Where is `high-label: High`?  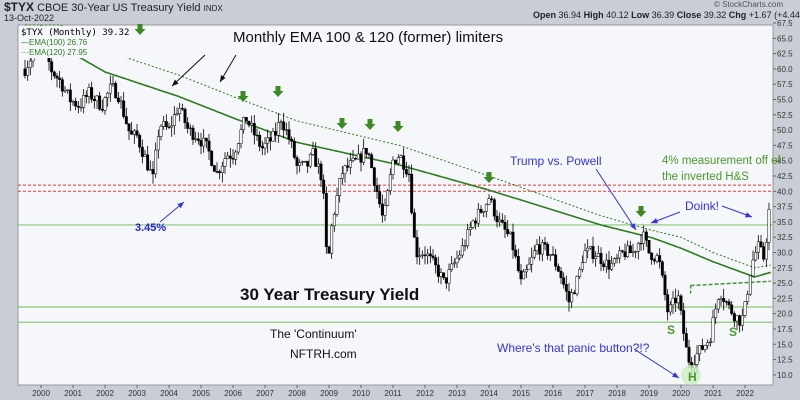 high-label: High is located at coordinates (593, 15).